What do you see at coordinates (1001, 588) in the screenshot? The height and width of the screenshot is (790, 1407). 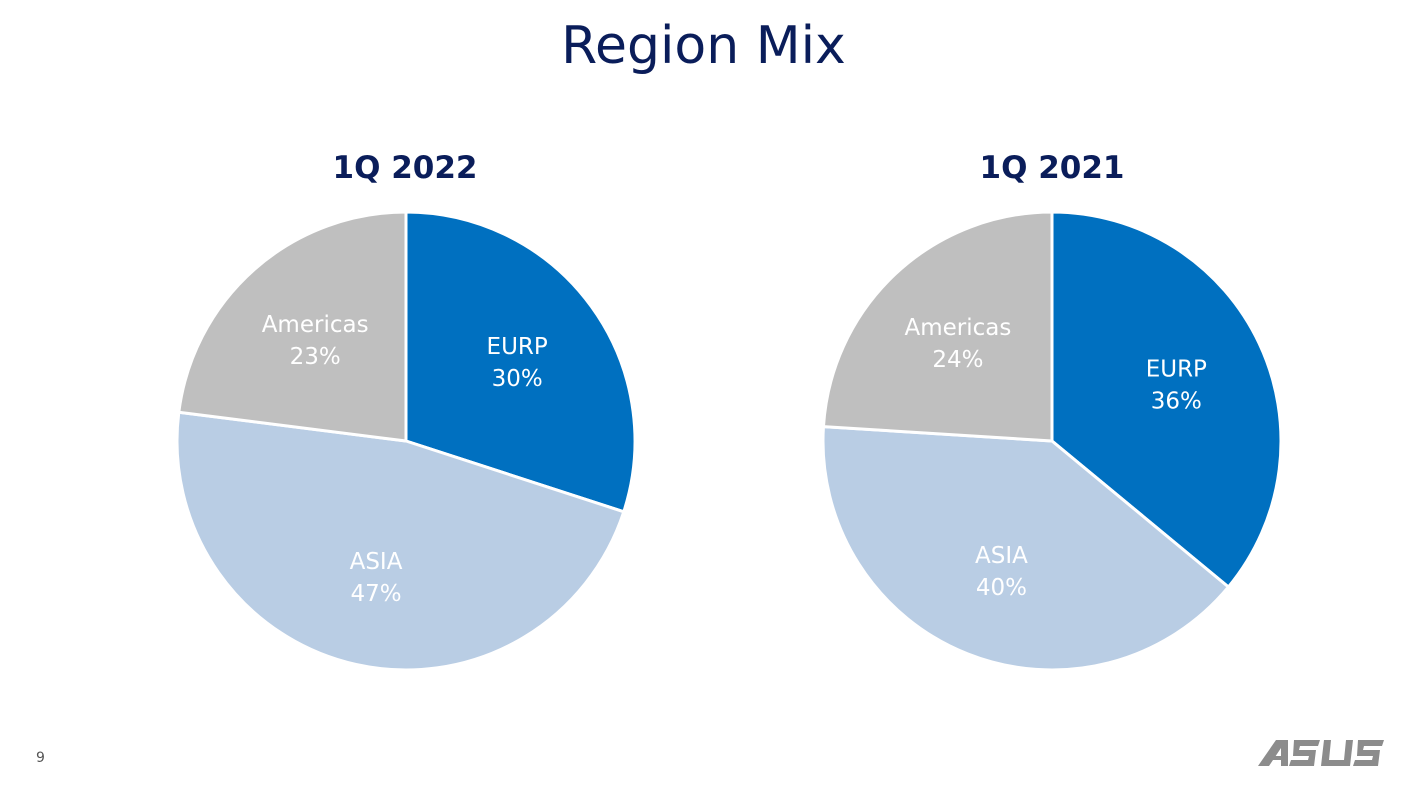 I see `slice-percent-asia: 40%` at bounding box center [1001, 588].